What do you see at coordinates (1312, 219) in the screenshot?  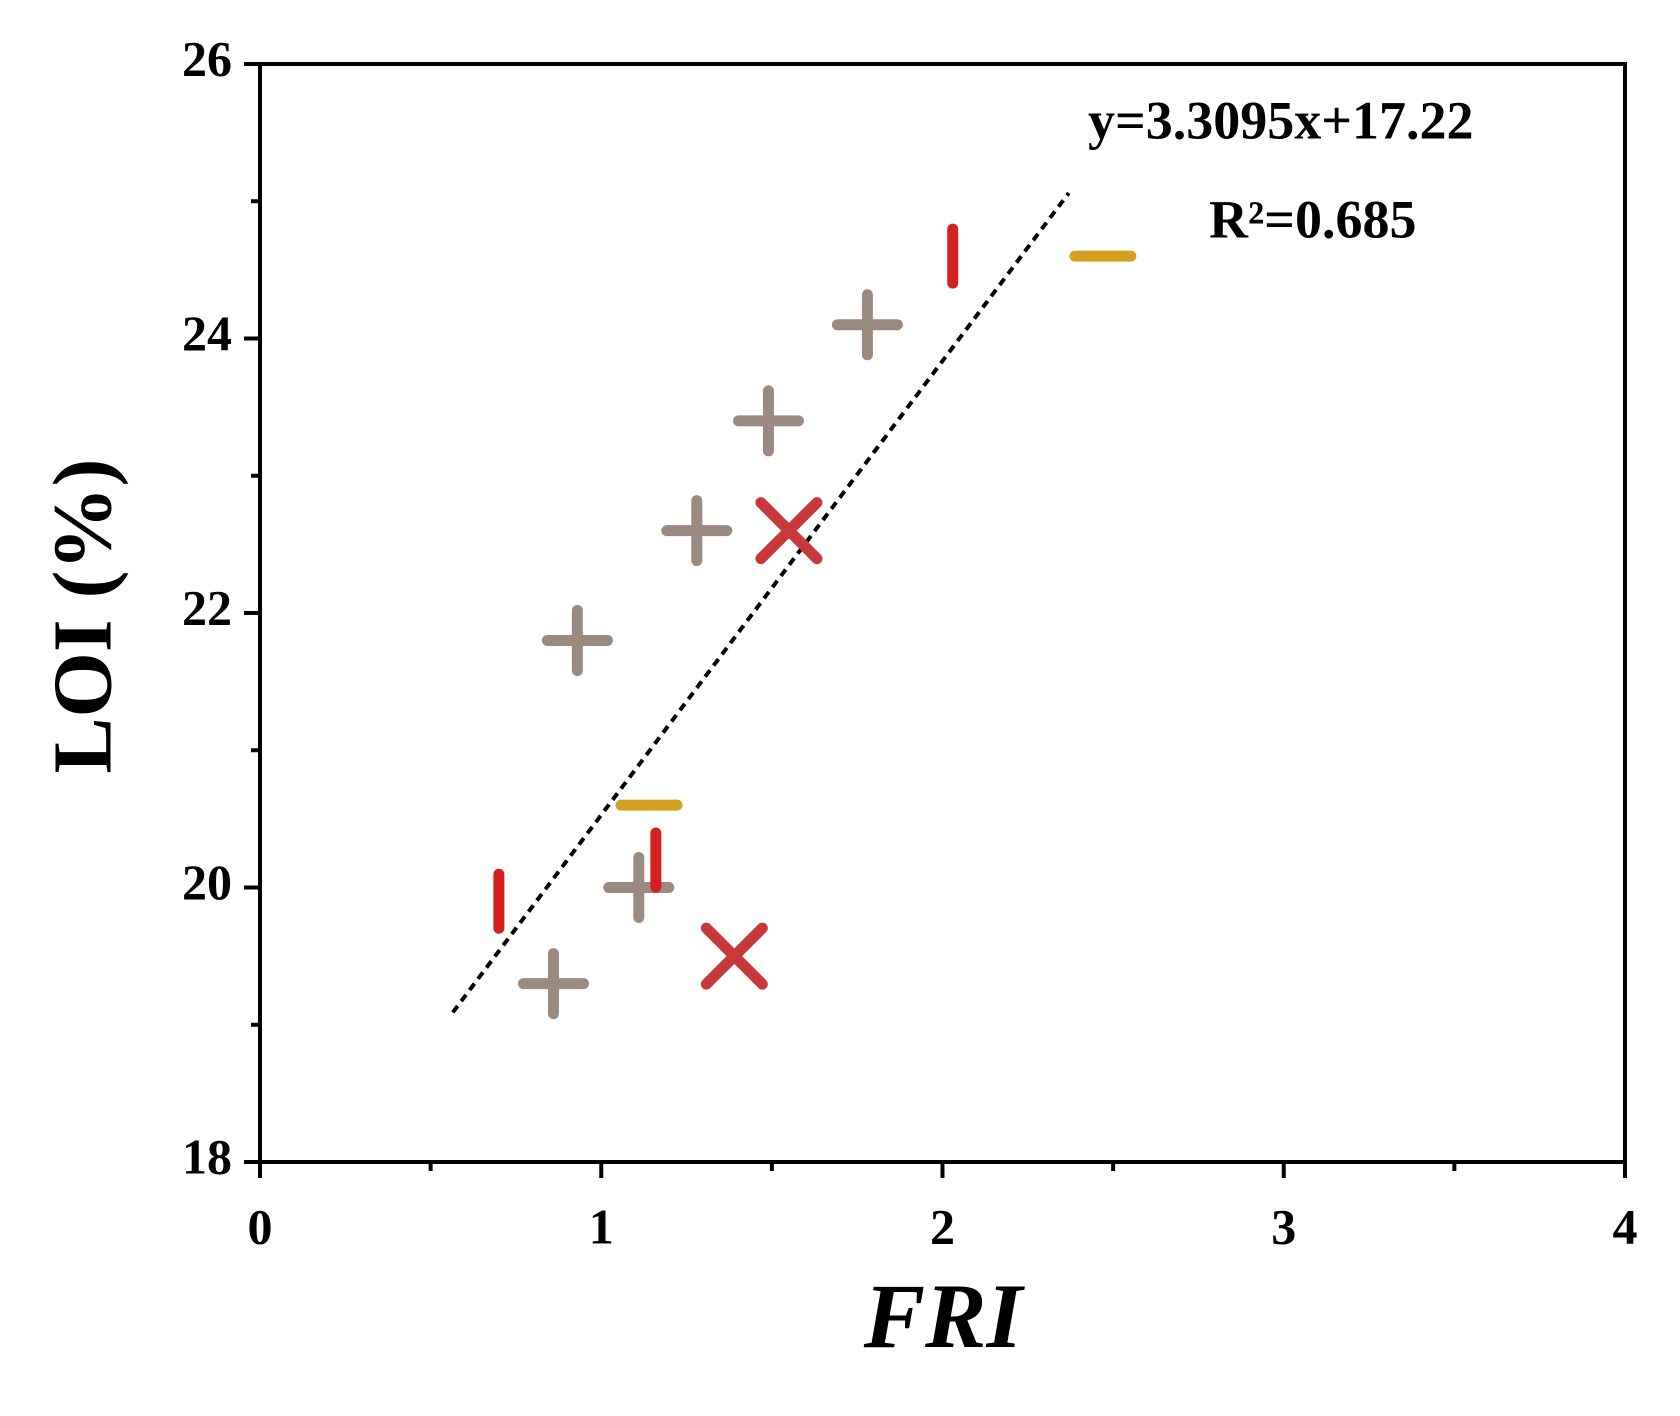 I see `r-squared: R²=0.685` at bounding box center [1312, 219].